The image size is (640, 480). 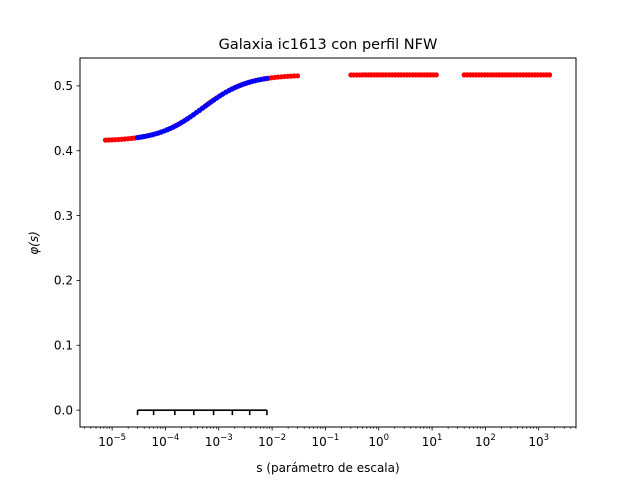 I want to click on x-tick-label: 10³, so click(x=538, y=441).